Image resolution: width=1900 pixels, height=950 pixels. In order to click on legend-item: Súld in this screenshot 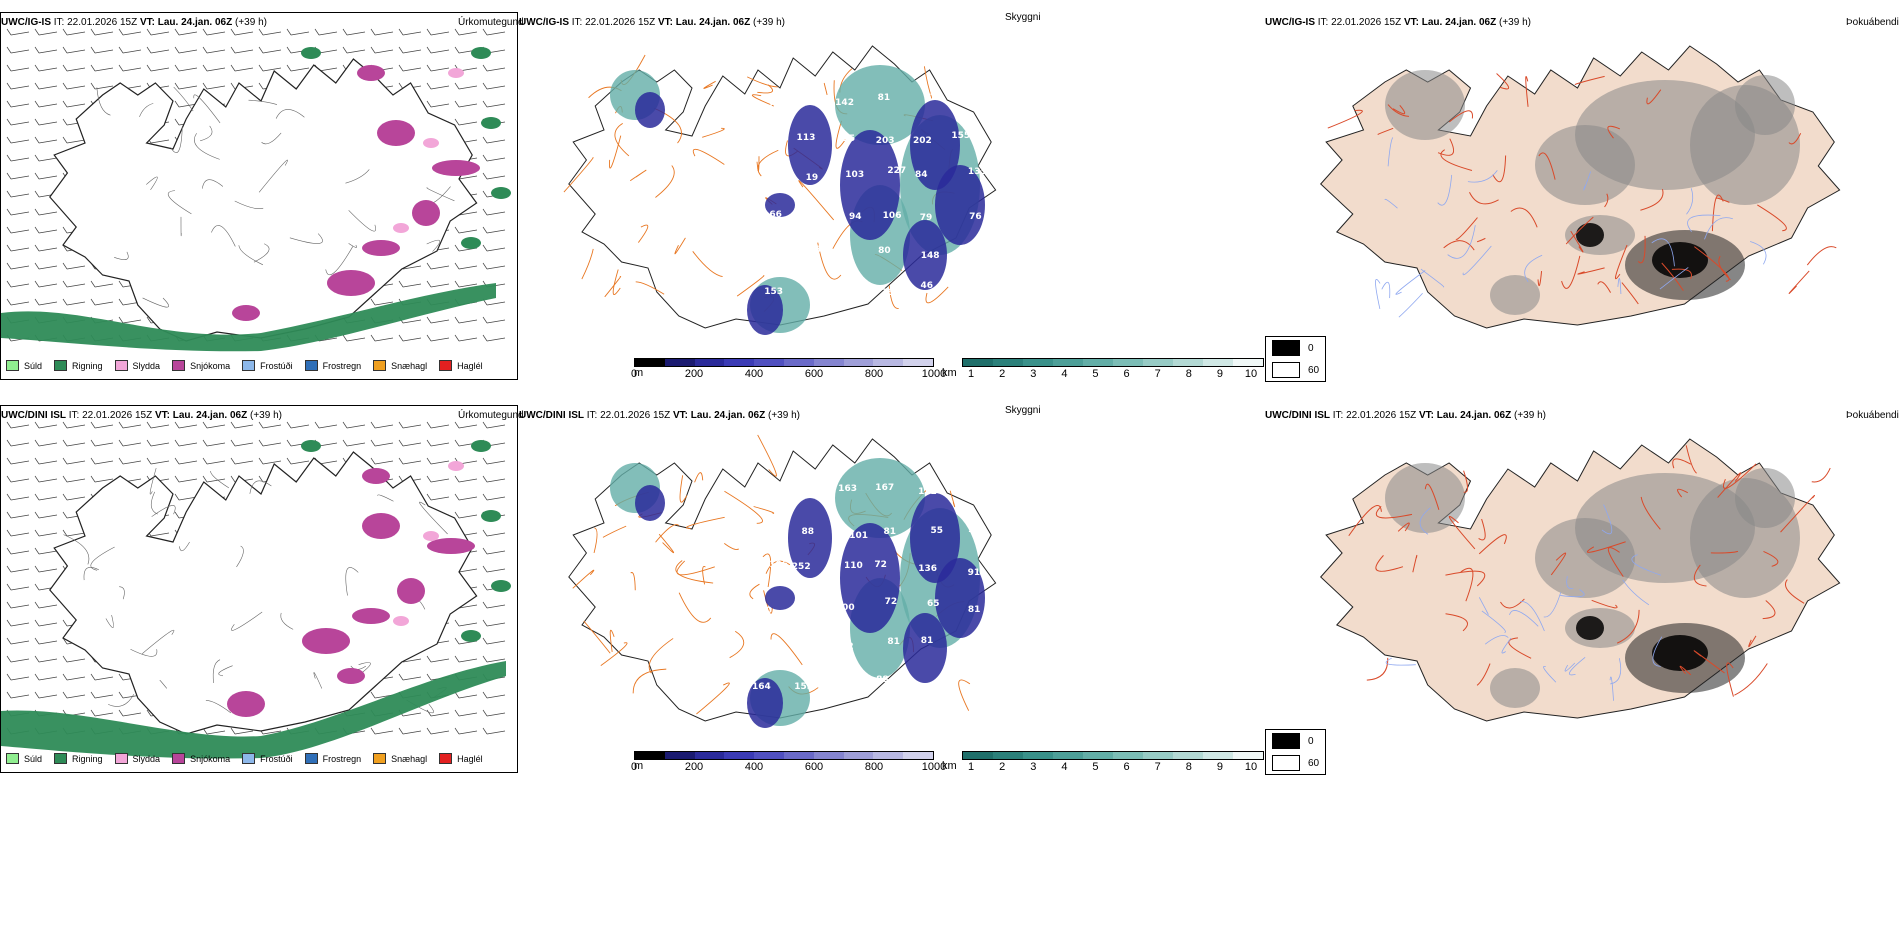, I will do `click(24, 365)`.